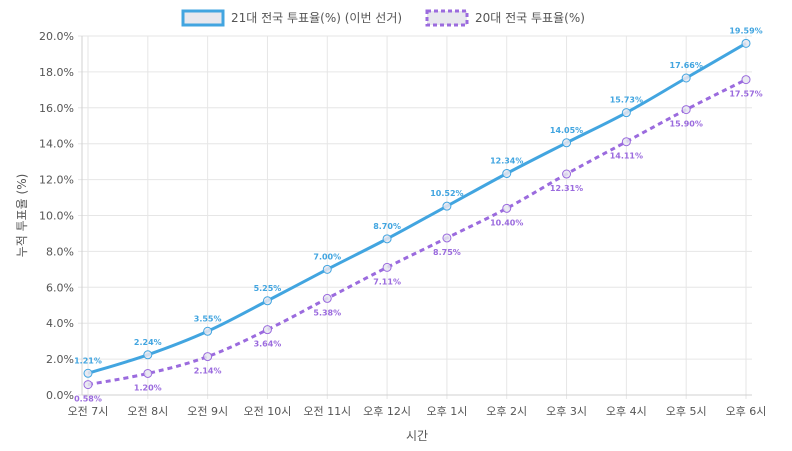 The width and height of the screenshot is (792, 451). I want to click on x-tick-label: 오전 8시, so click(147, 411).